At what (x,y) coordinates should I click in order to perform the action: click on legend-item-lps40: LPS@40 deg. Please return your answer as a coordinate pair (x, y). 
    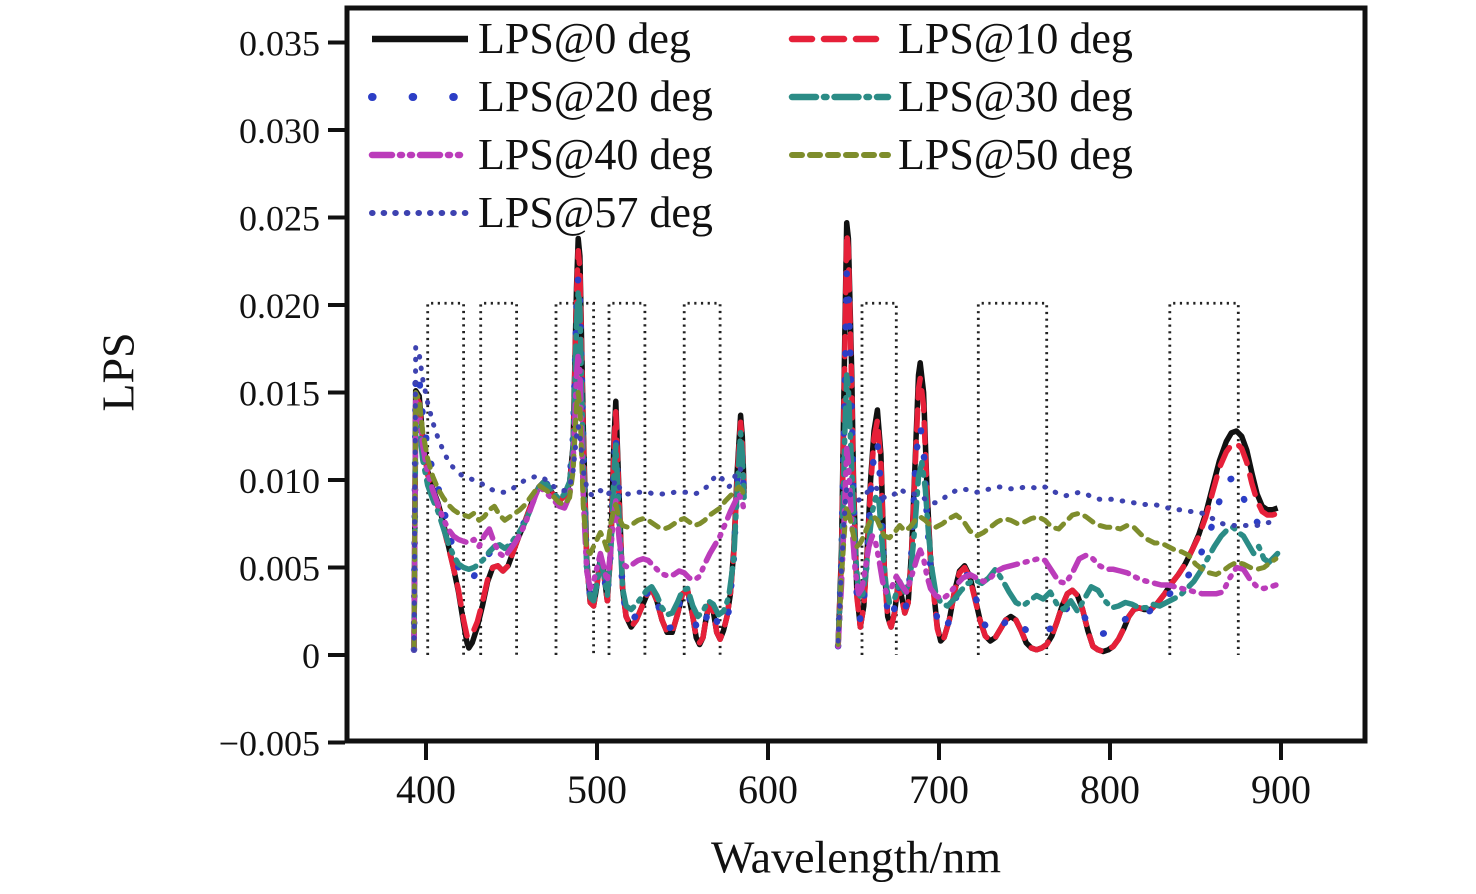
    Looking at the image, I should click on (540, 155).